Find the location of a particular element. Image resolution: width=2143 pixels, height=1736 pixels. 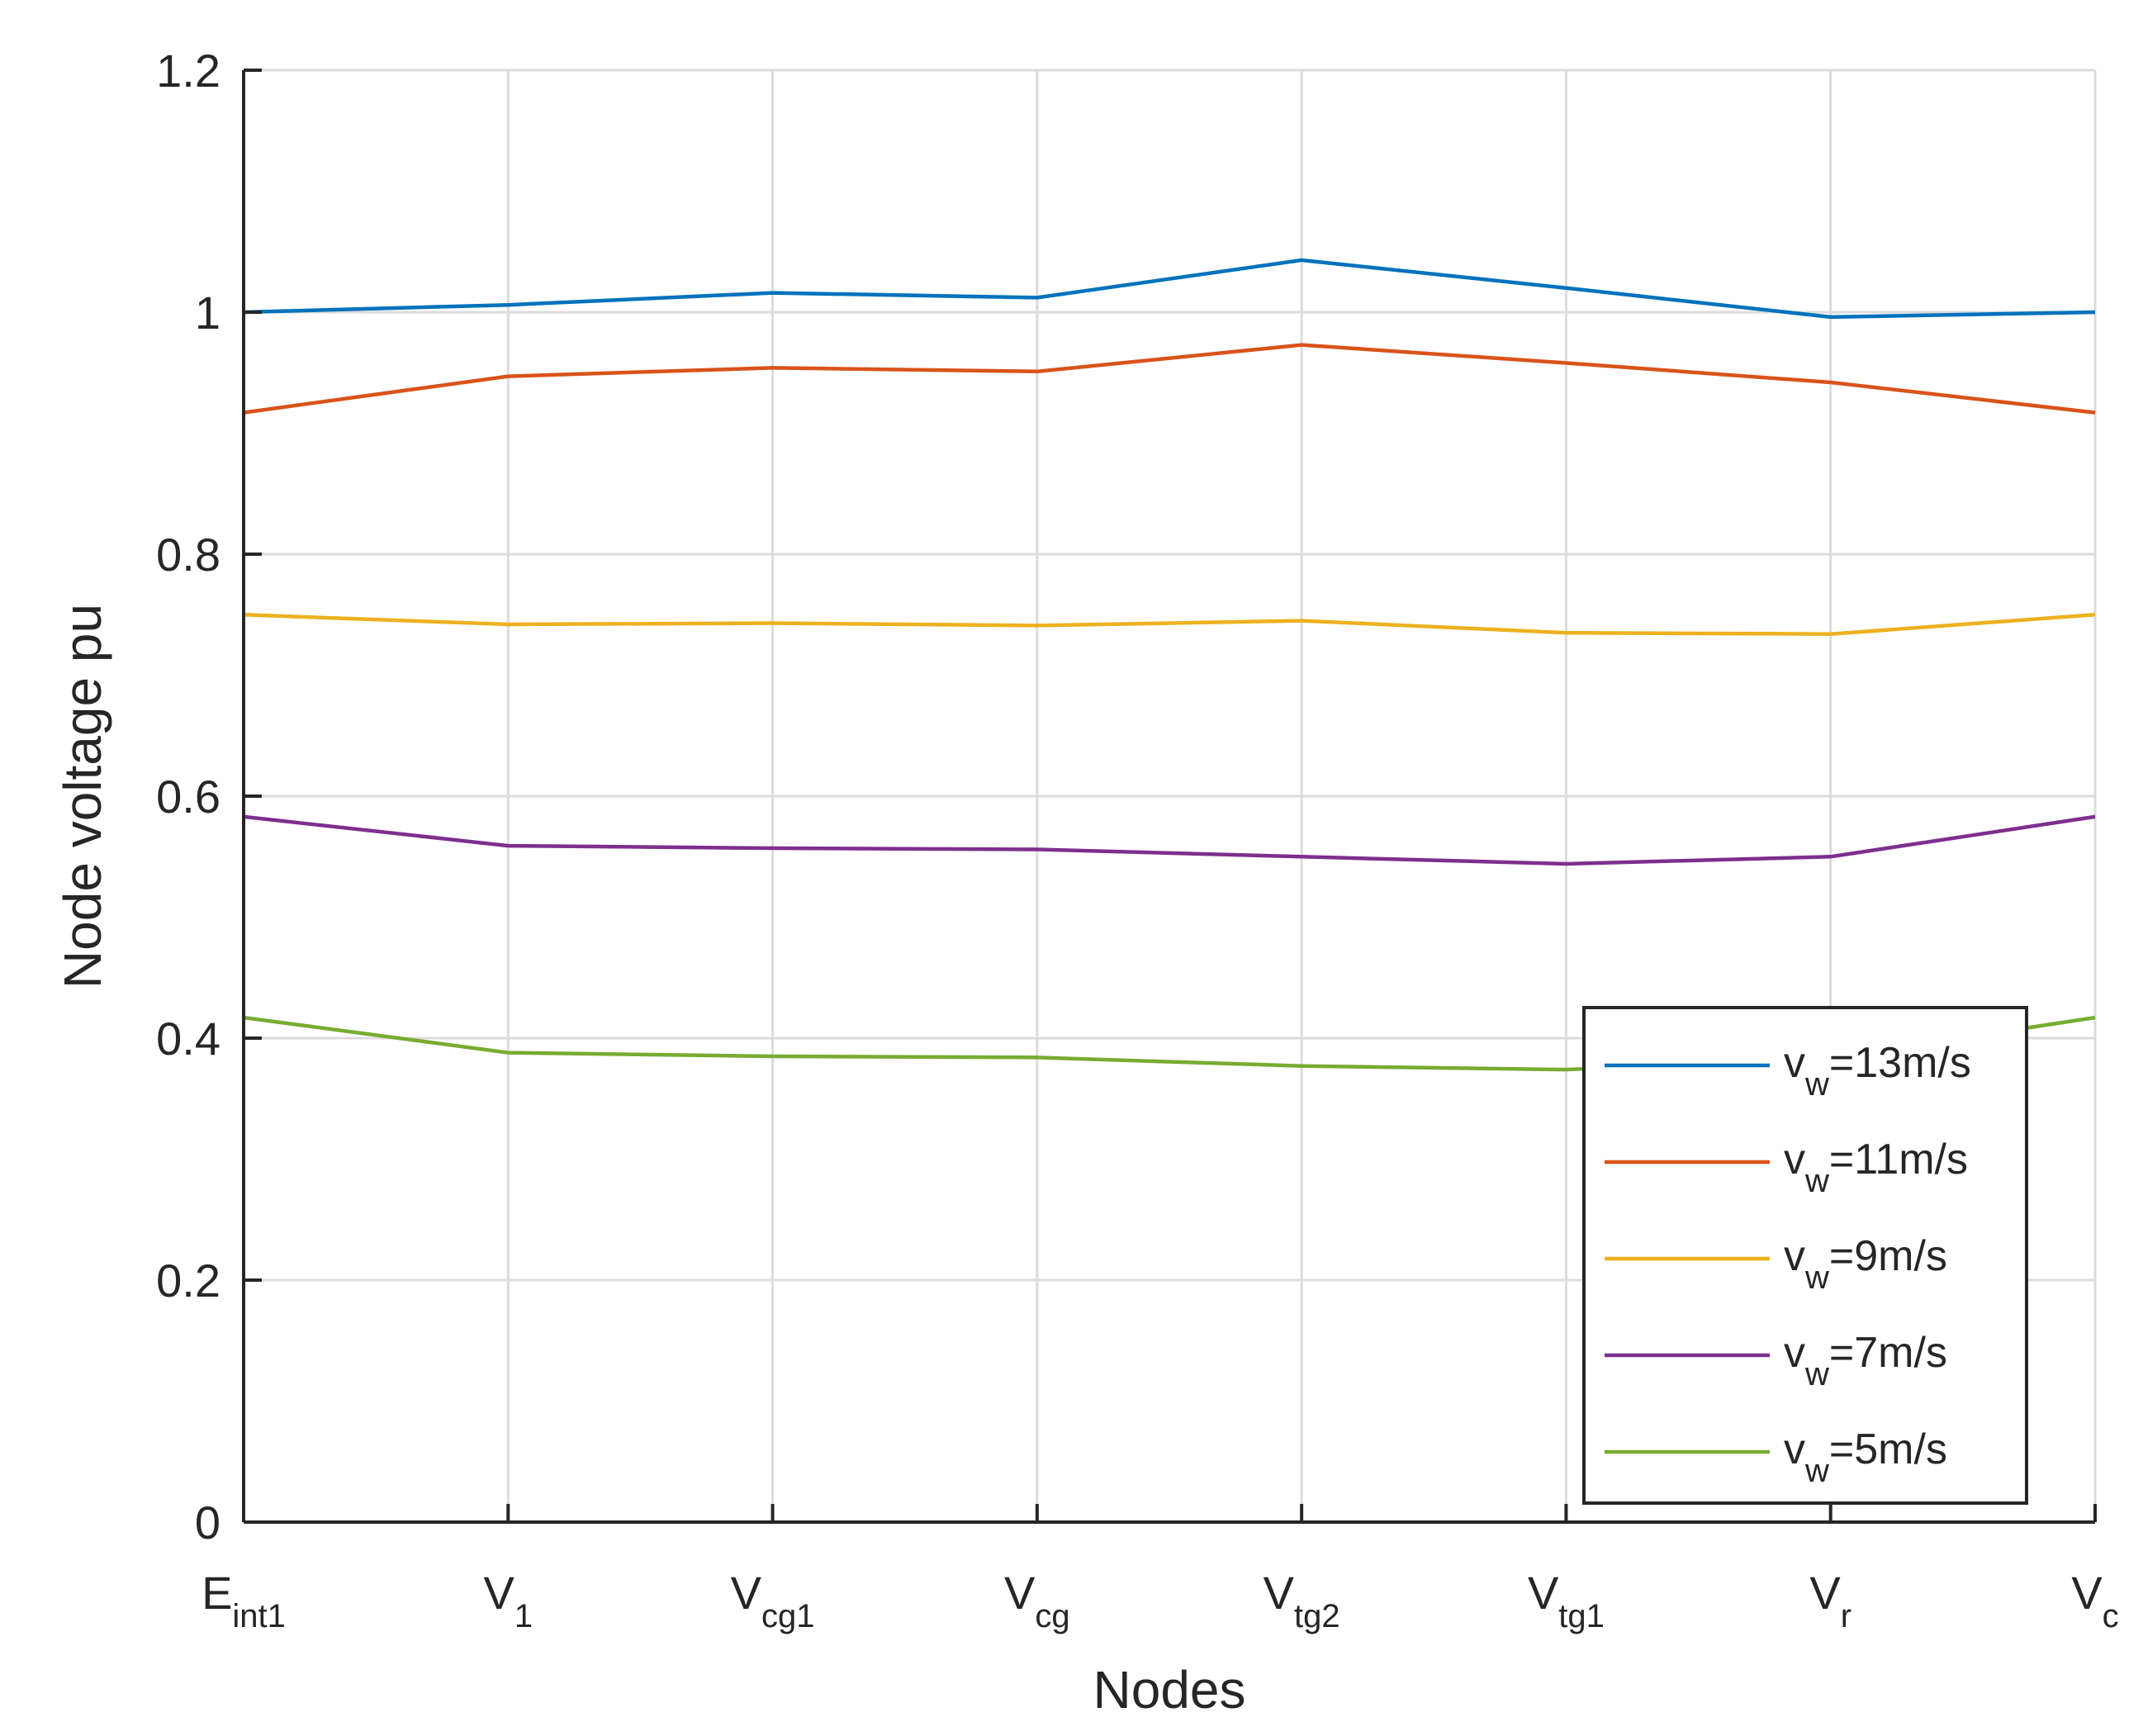

legend-label-0: vw=13m/s is located at coordinates (1877, 1071).